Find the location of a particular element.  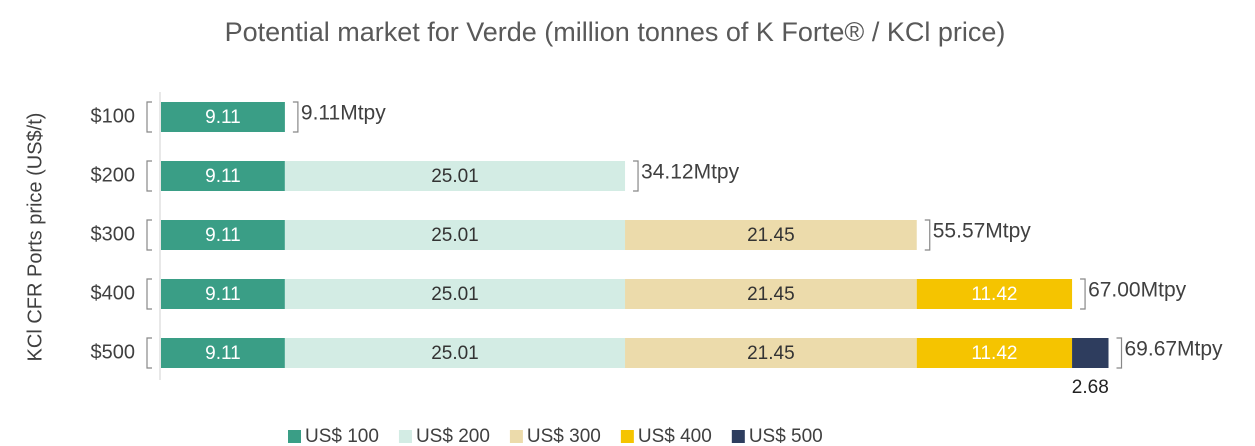

y-tick-label: $100 is located at coordinates (113, 116).